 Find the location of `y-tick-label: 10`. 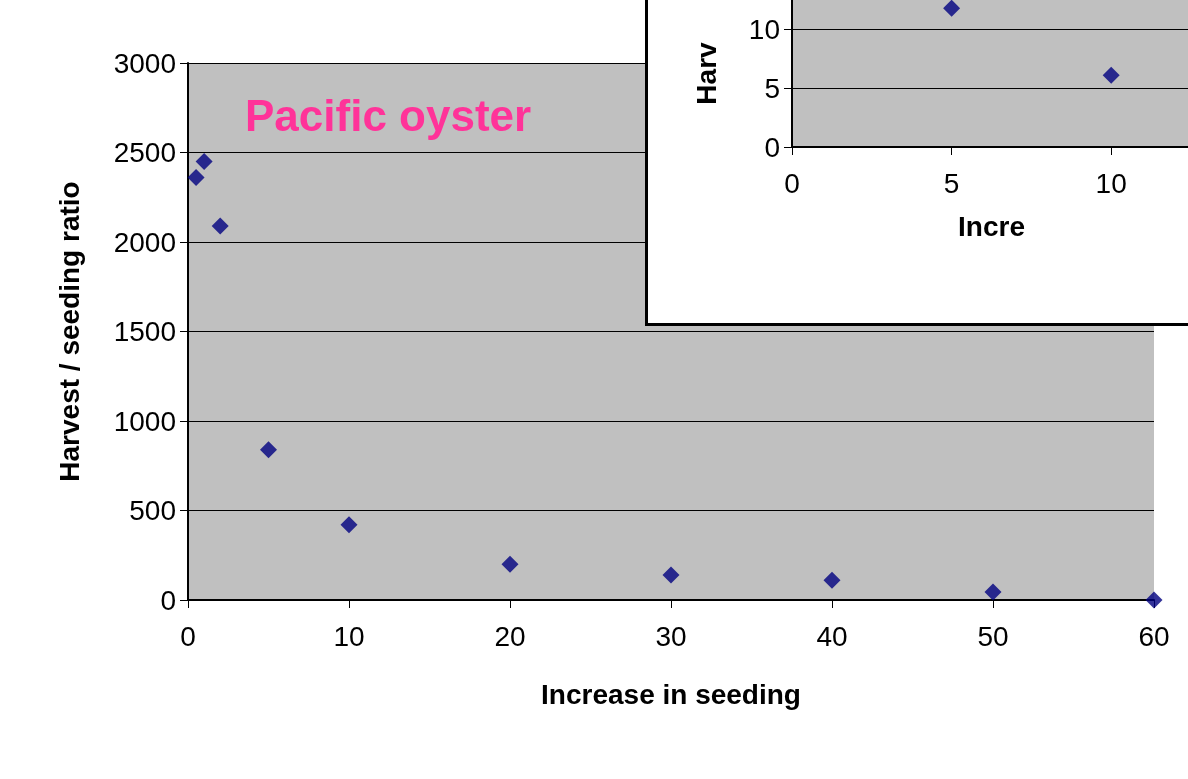

y-tick-label: 10 is located at coordinates (764, 29).